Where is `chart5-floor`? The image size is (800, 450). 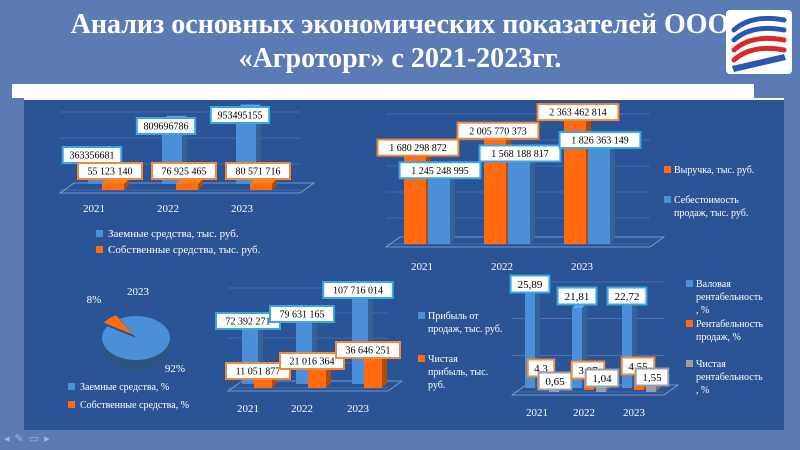 chart5-floor is located at coordinates (595, 390).